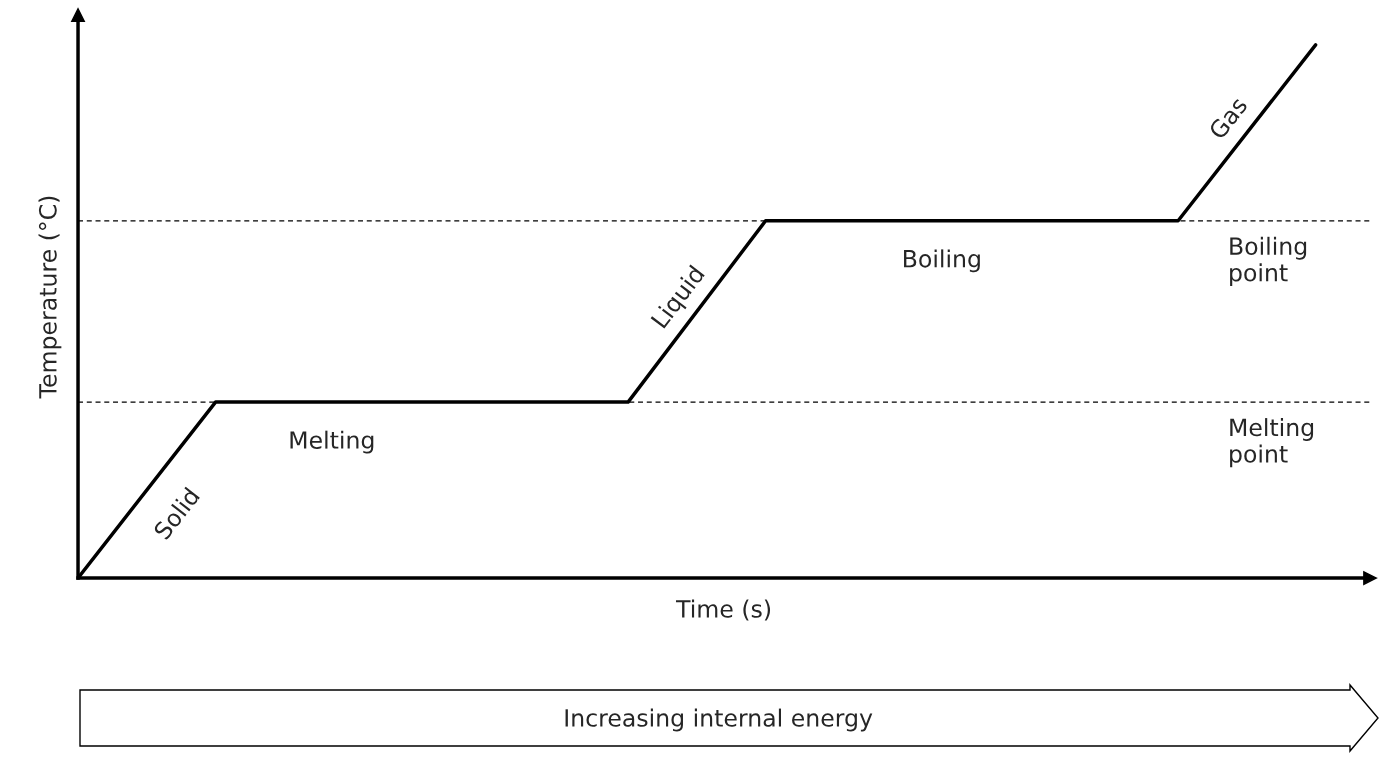 Image resolution: width=1381 pixels, height=765 pixels. Describe the element at coordinates (332, 442) in the screenshot. I see `annotation: Melting` at that location.